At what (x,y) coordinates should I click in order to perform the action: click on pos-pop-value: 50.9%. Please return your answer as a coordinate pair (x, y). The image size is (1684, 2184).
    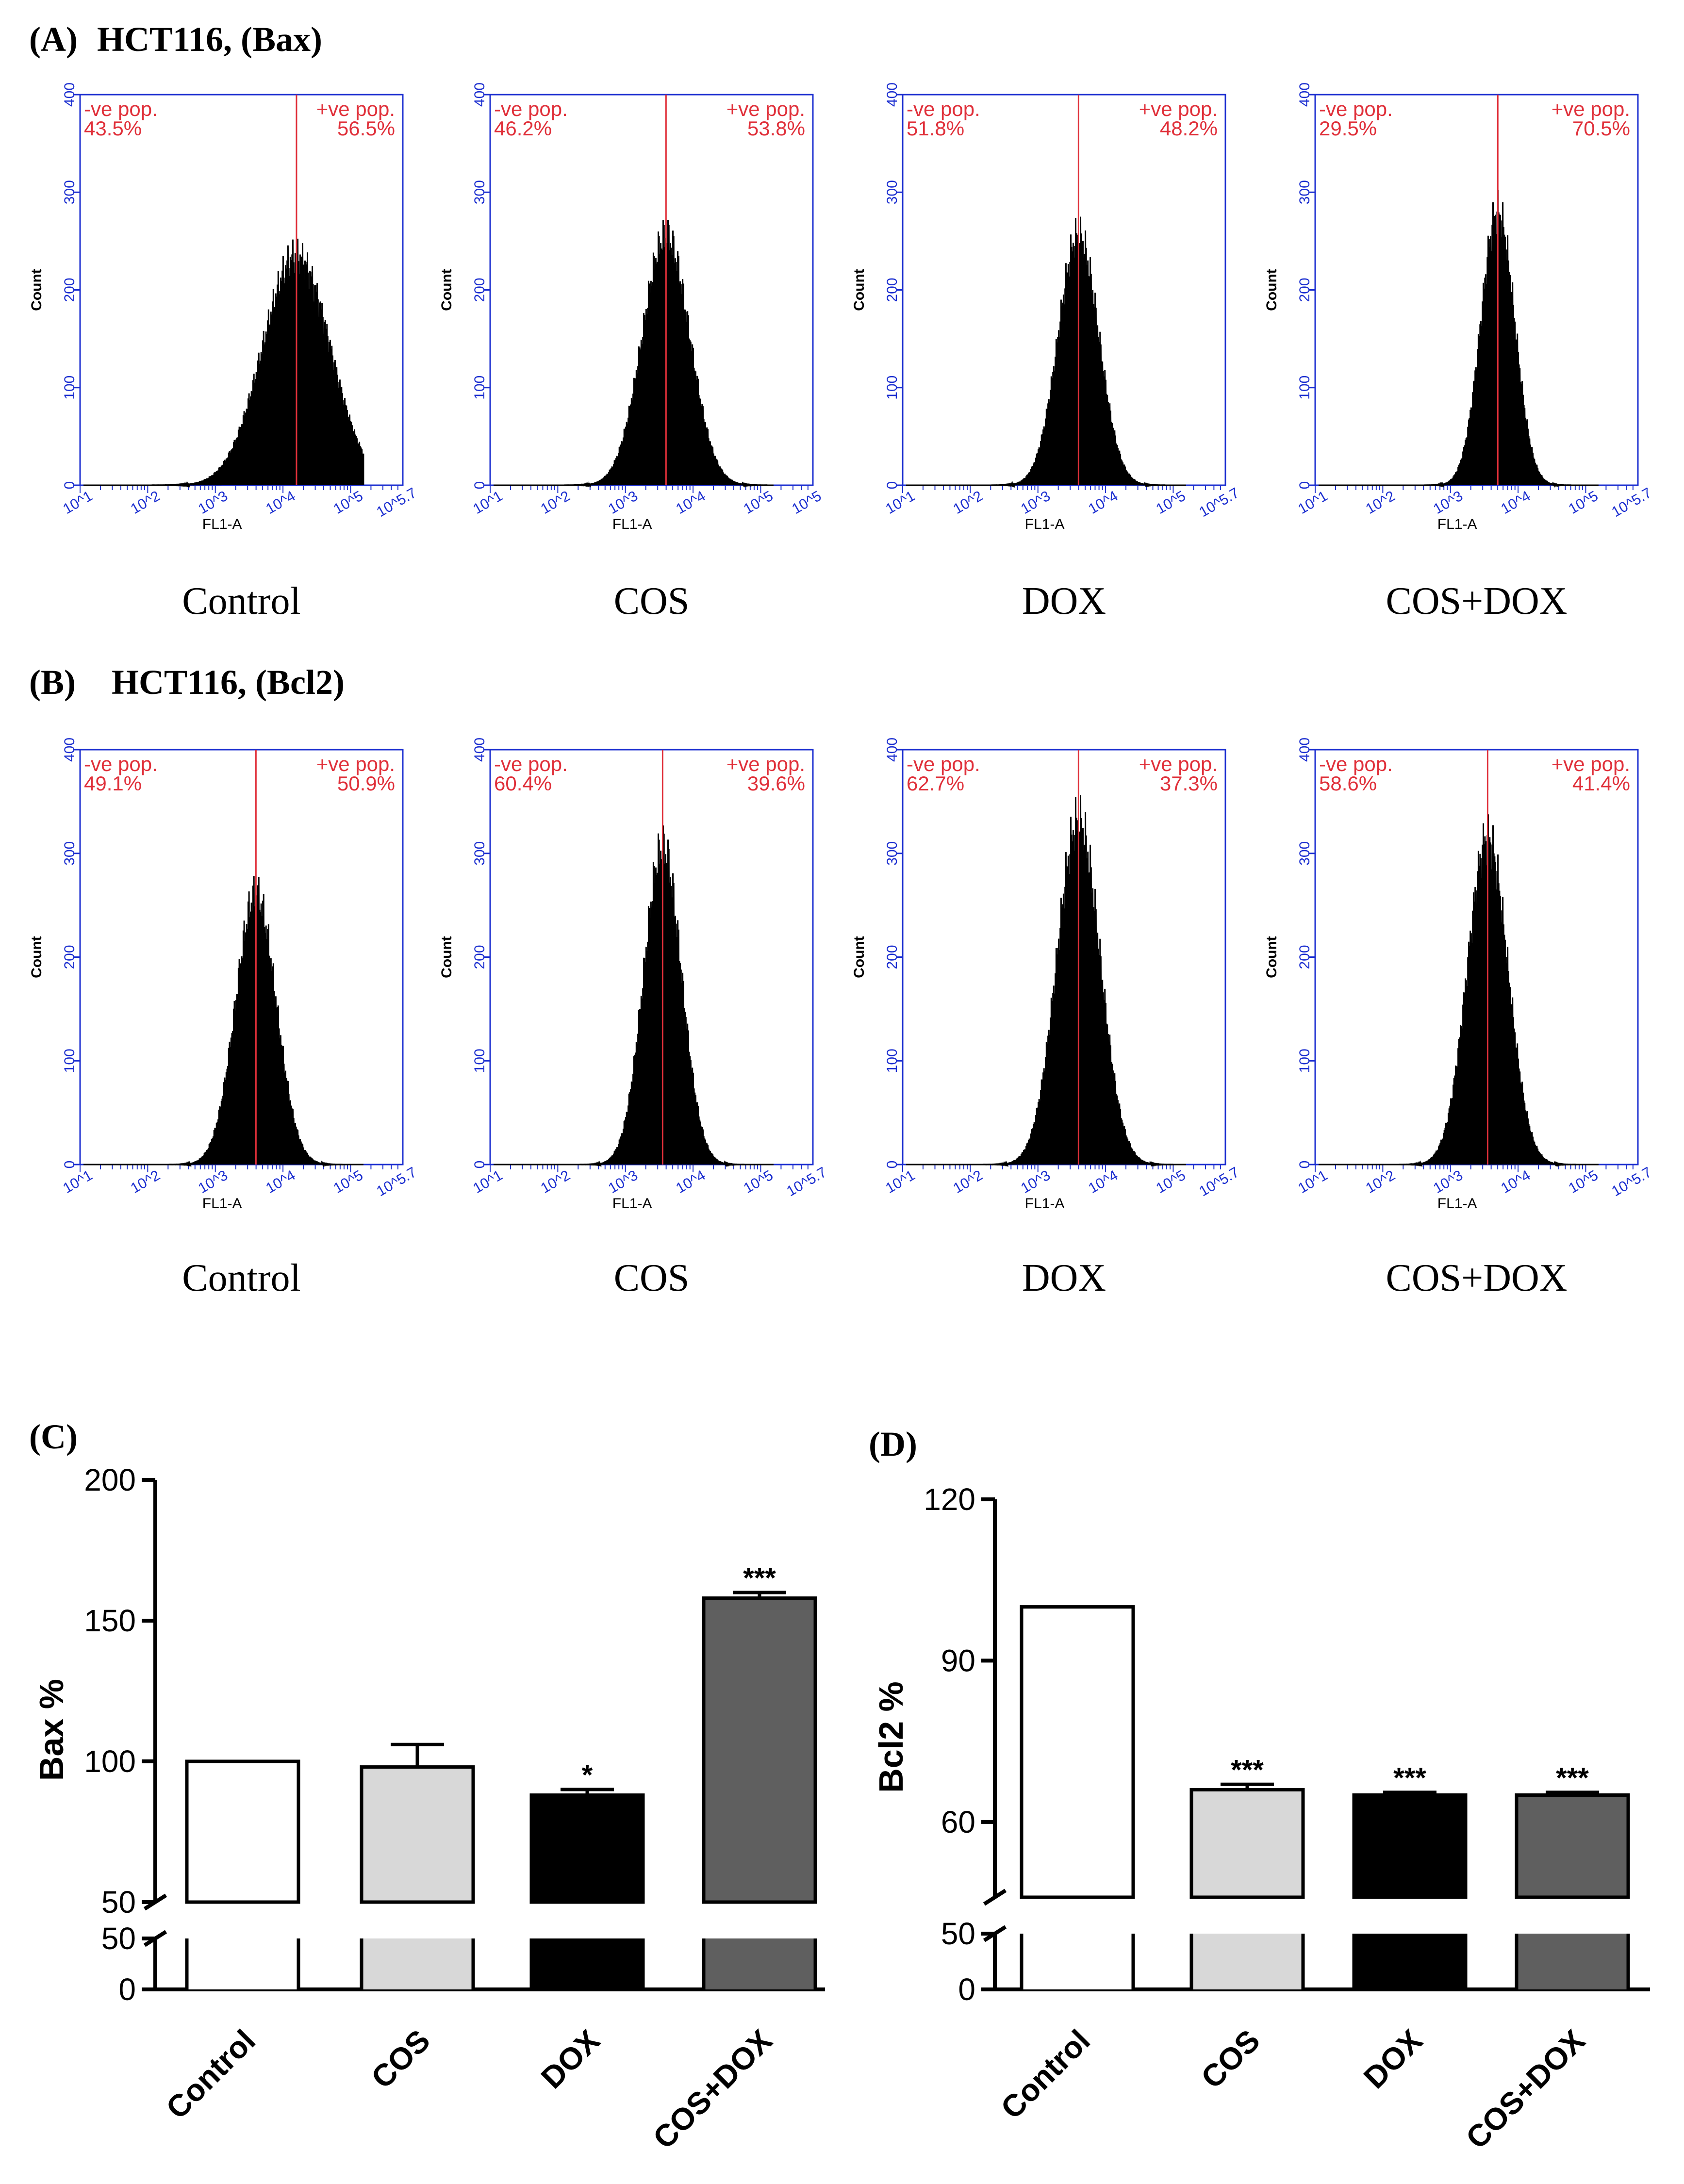
    Looking at the image, I should click on (366, 783).